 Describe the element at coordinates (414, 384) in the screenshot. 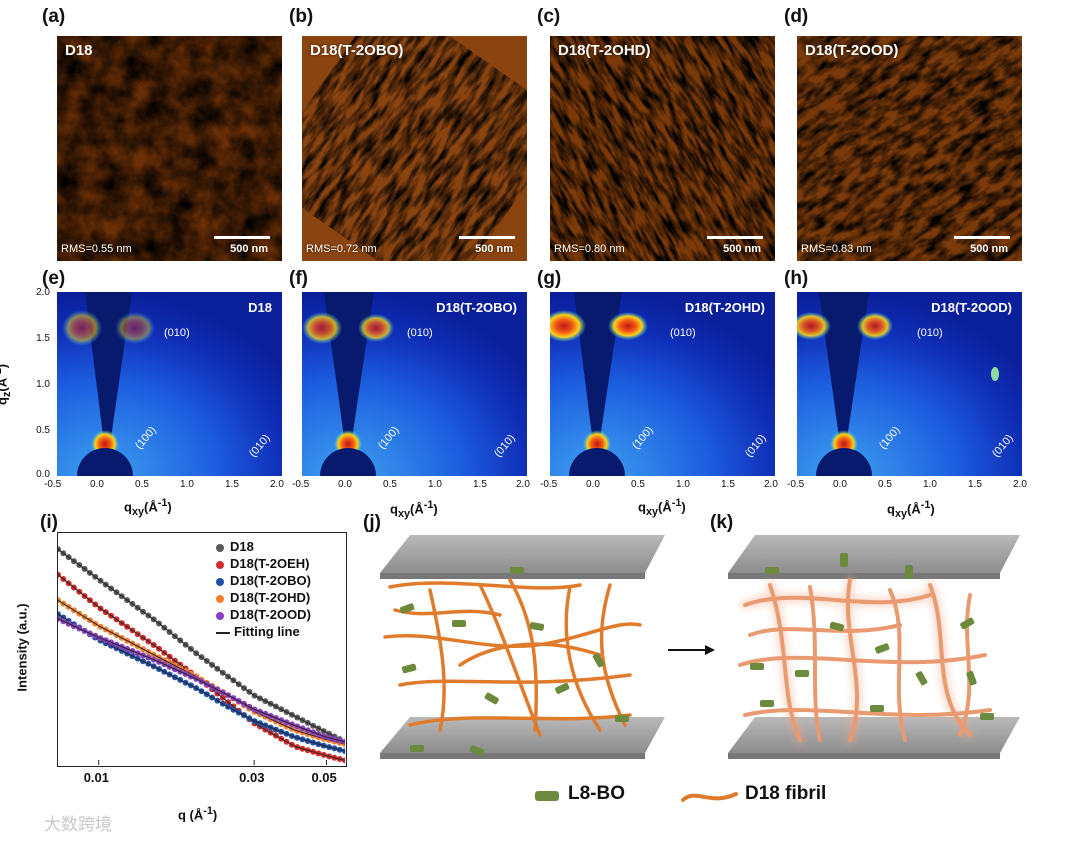

I see `giwaxs-pattern-d18-t2obo: D18(T-2OBO) (010) (100) (010)` at that location.